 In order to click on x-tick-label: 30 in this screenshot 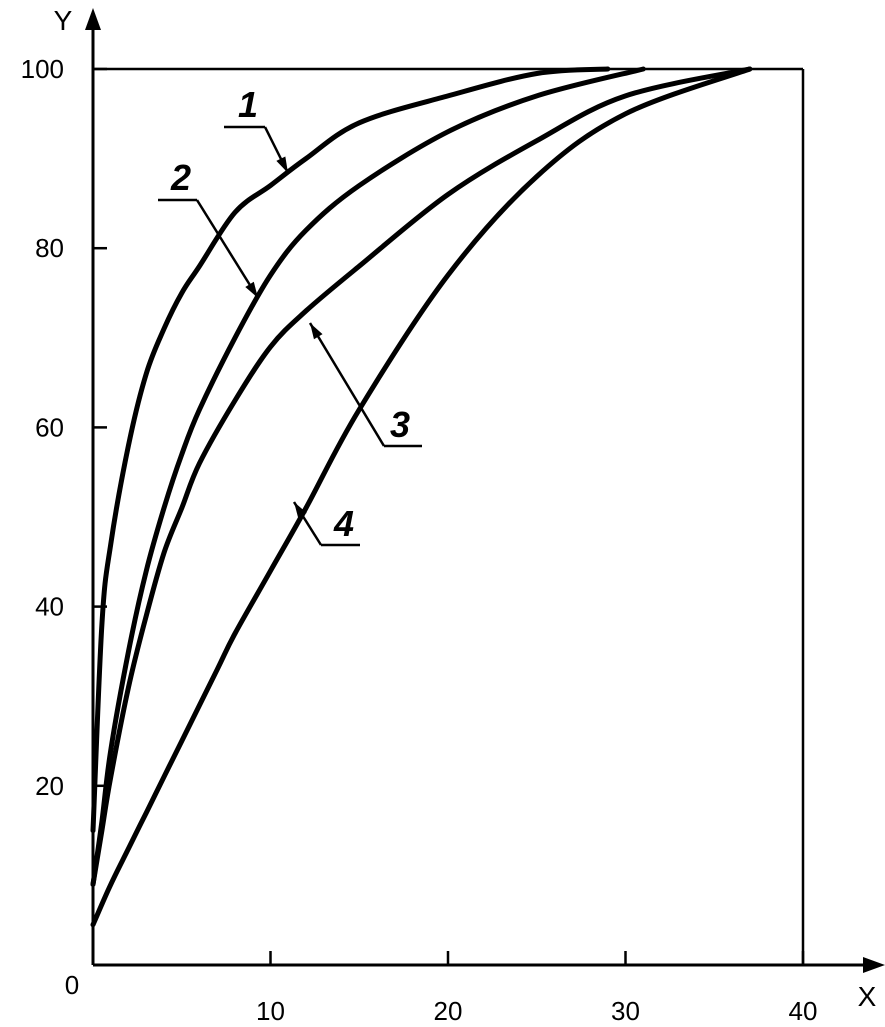, I will do `click(625, 1011)`.